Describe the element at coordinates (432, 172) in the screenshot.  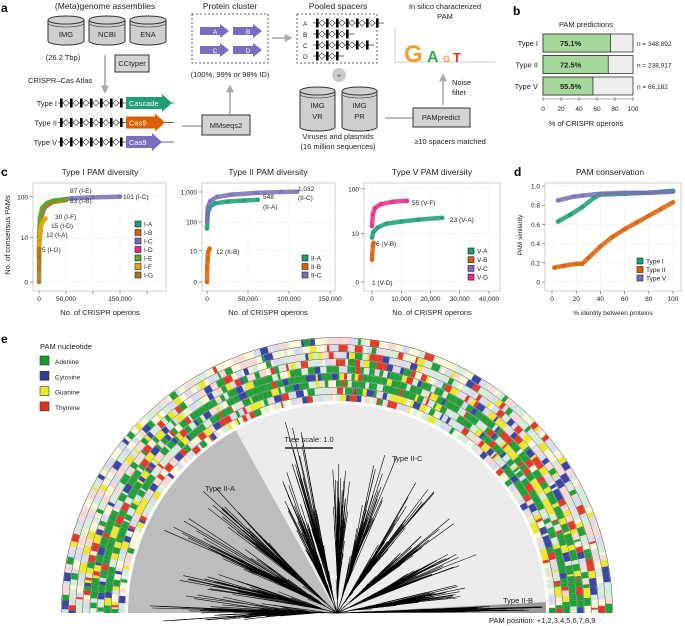
I see `chart-title: Type V PAM diversity` at that location.